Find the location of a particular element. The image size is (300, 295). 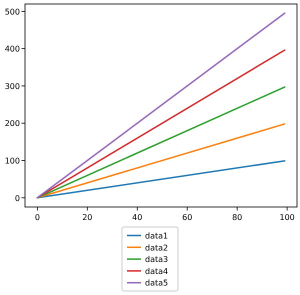

legend-label: data5 is located at coordinates (156, 283).